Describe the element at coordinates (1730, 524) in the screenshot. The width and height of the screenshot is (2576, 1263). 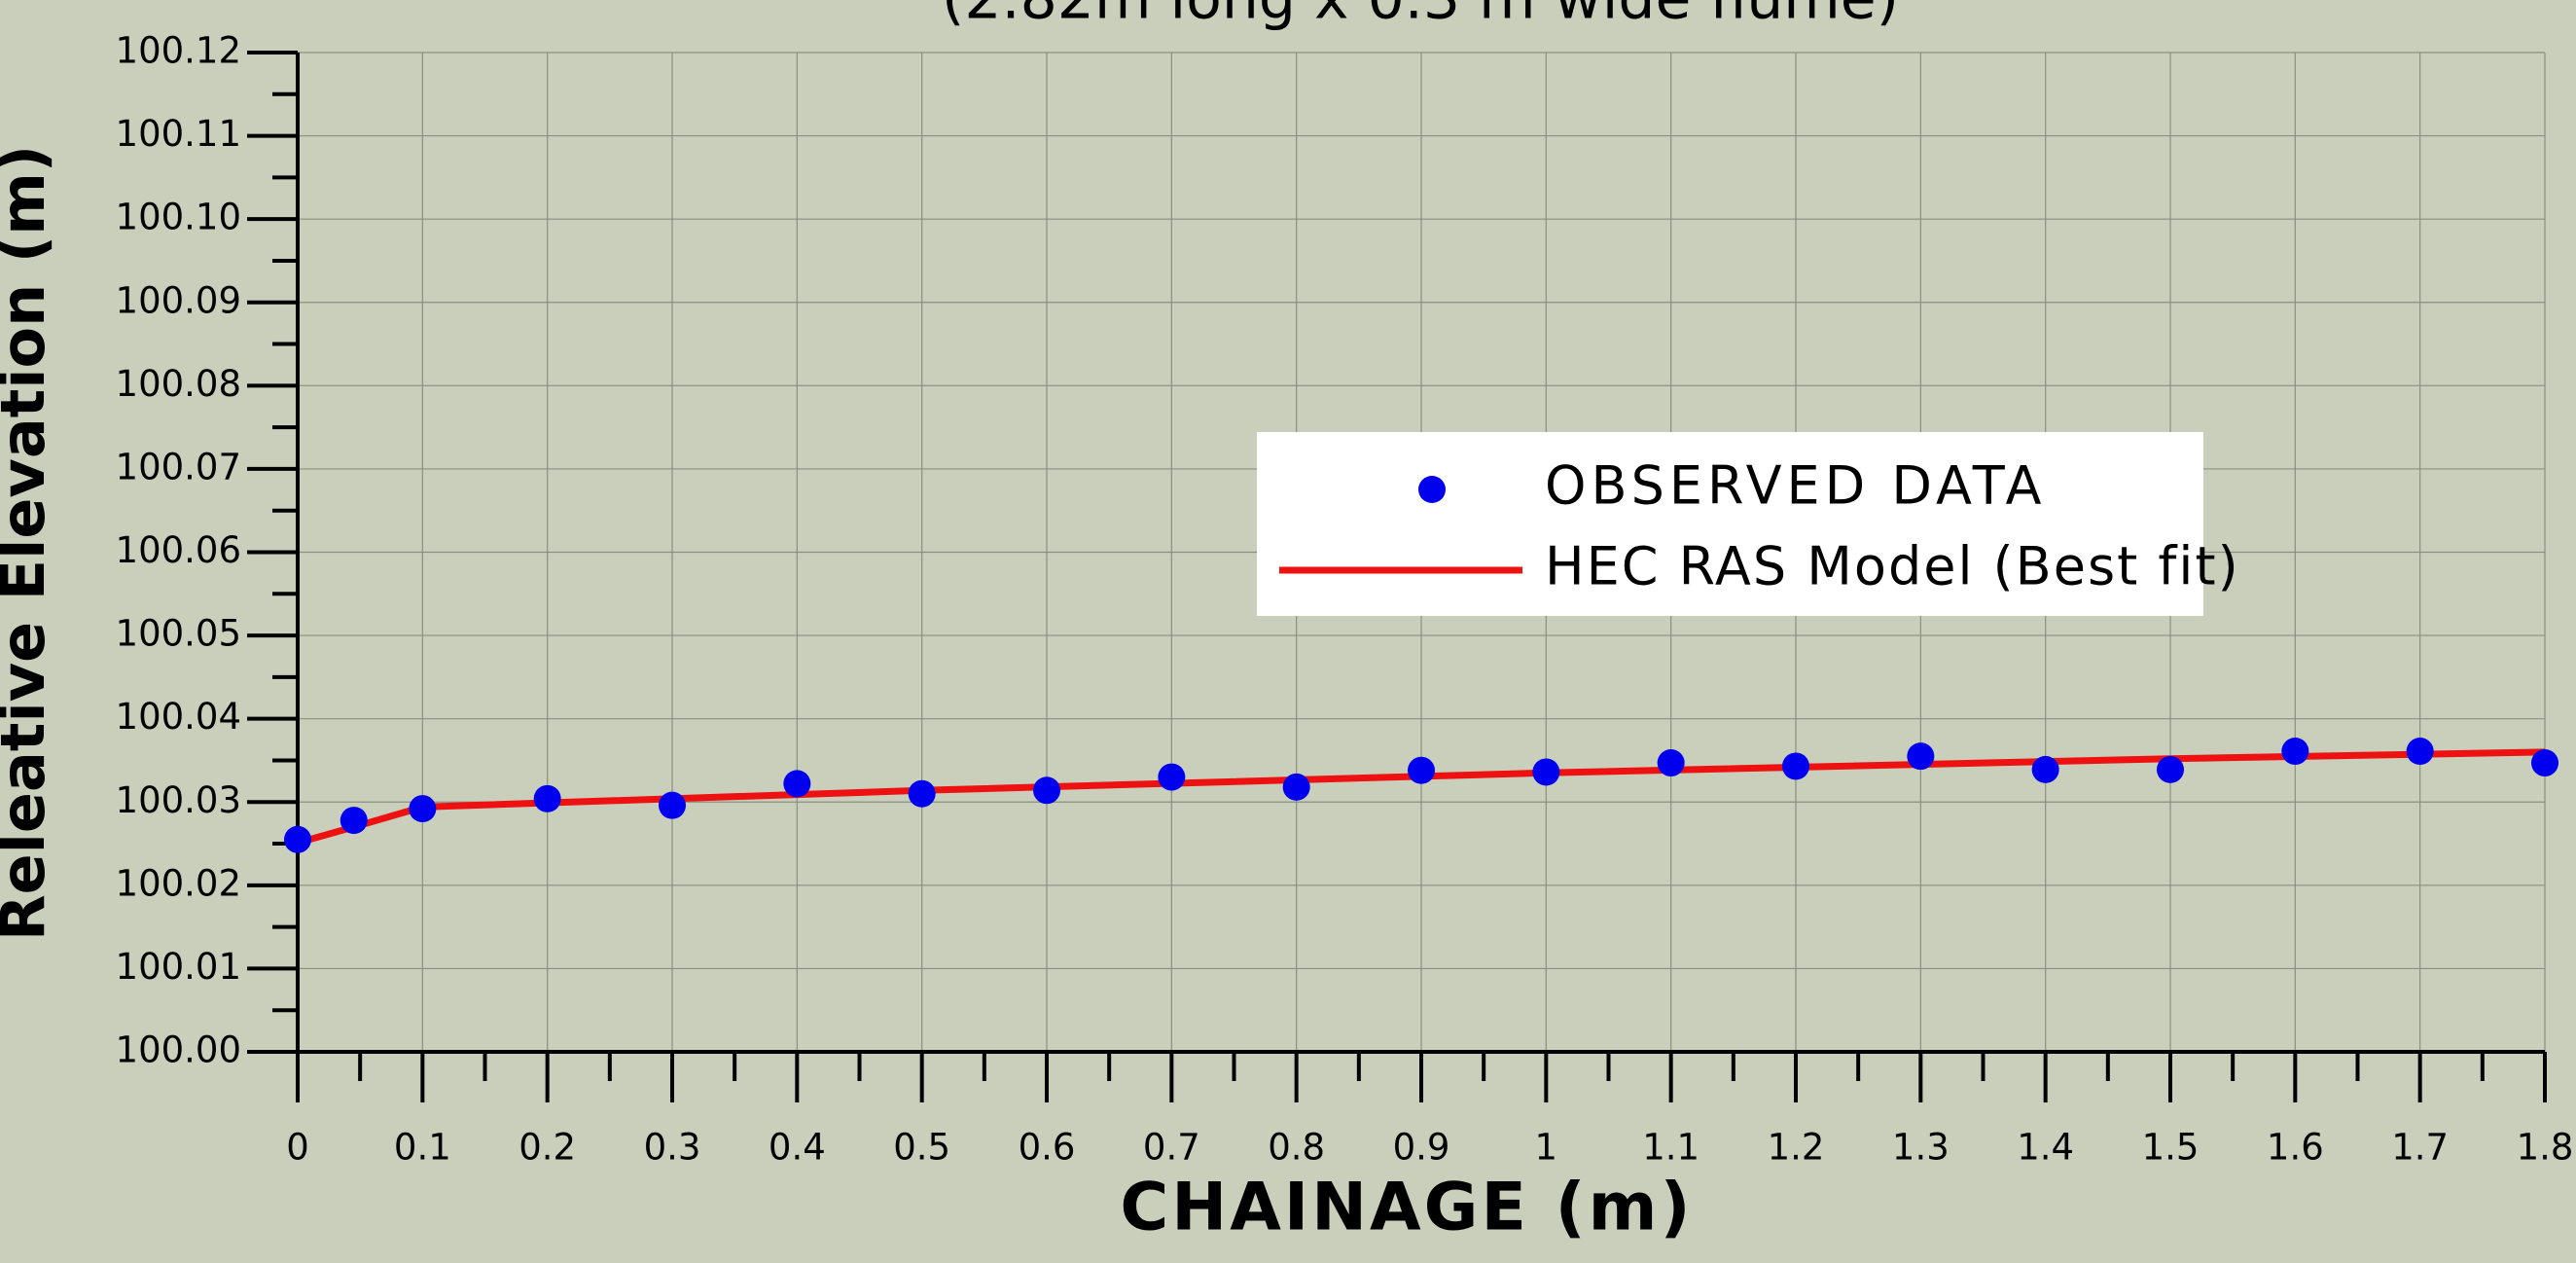
I see `legend-box` at that location.